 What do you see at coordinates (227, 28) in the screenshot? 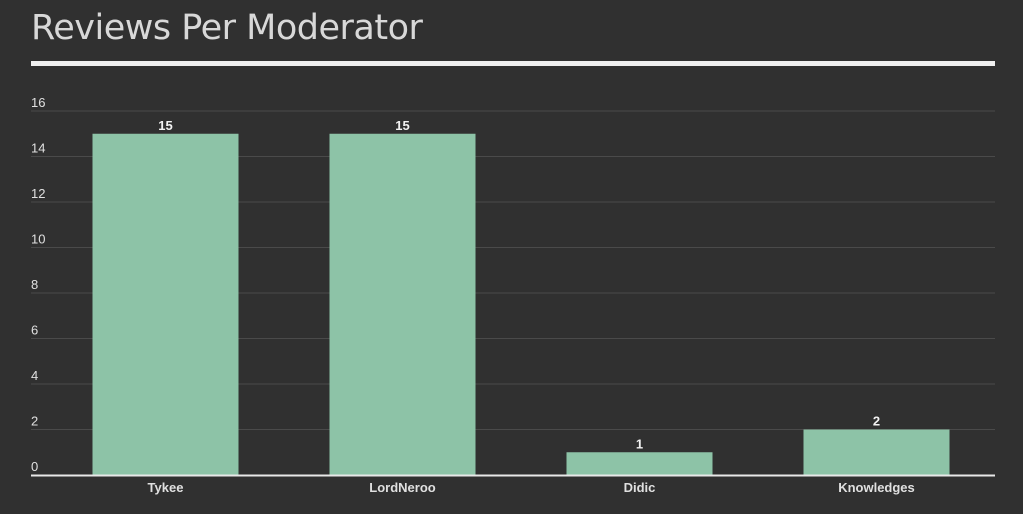
I see `page-title: Reviews Per Moderator` at bounding box center [227, 28].